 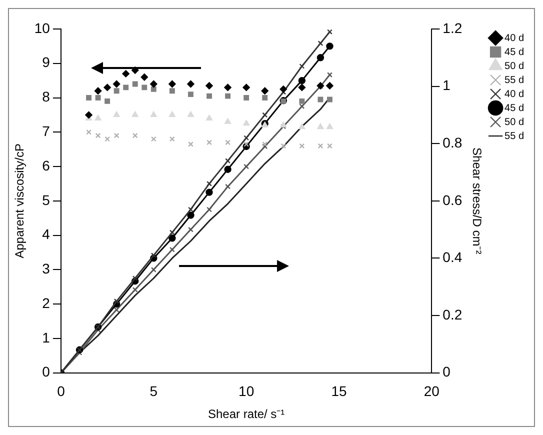 I want to click on x-tick-label: 10, so click(x=246, y=391).